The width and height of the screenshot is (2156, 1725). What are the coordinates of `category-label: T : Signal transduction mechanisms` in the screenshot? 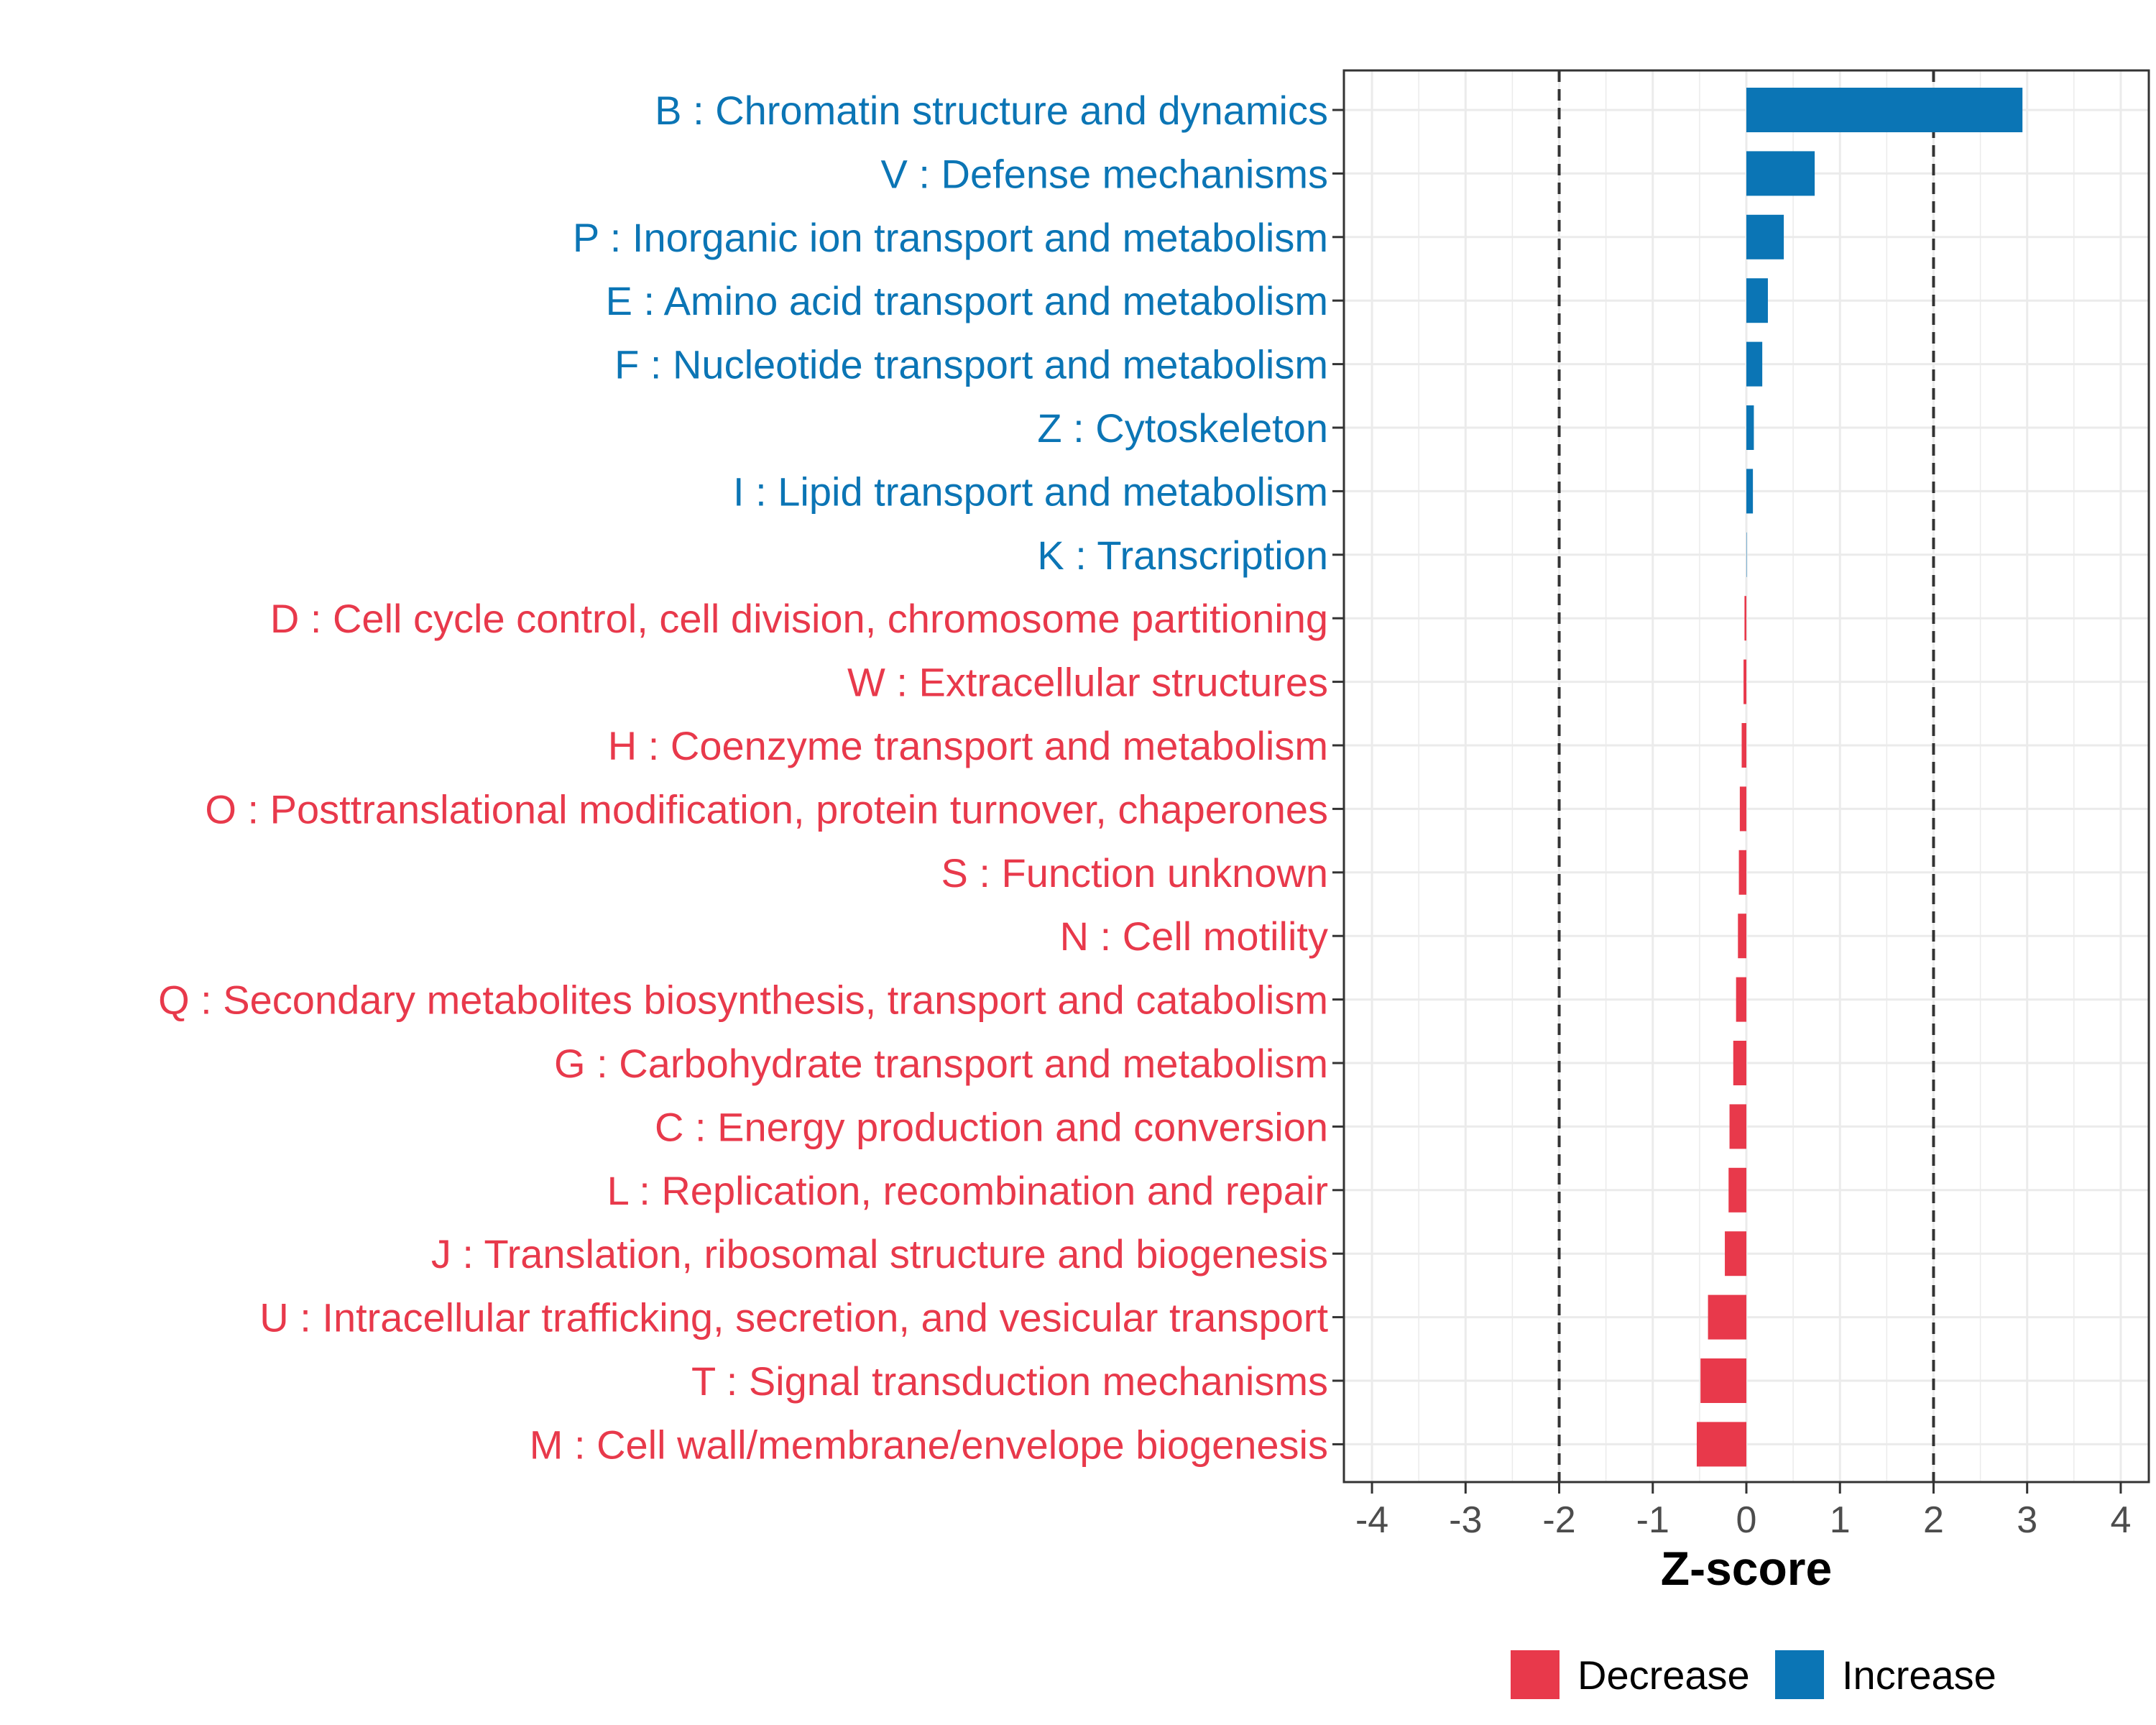 It's located at (1010, 1381).